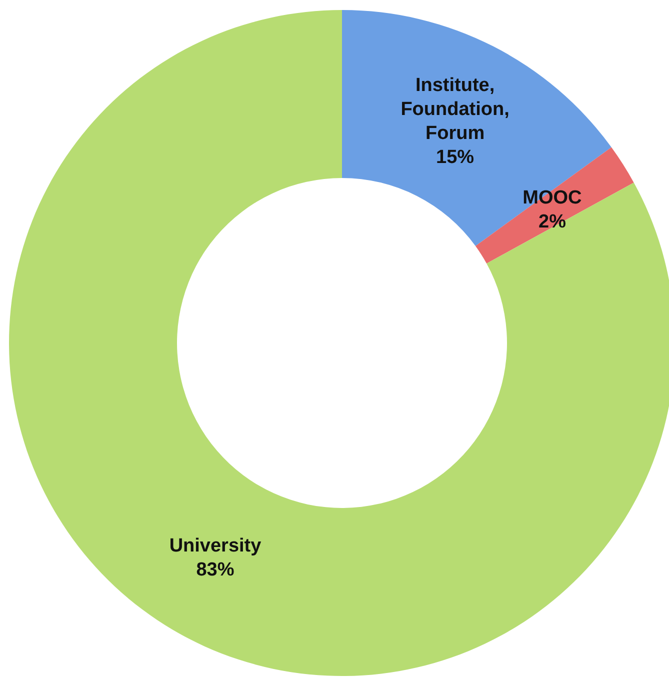 The height and width of the screenshot is (684, 669). I want to click on data-label: 15%, so click(455, 157).